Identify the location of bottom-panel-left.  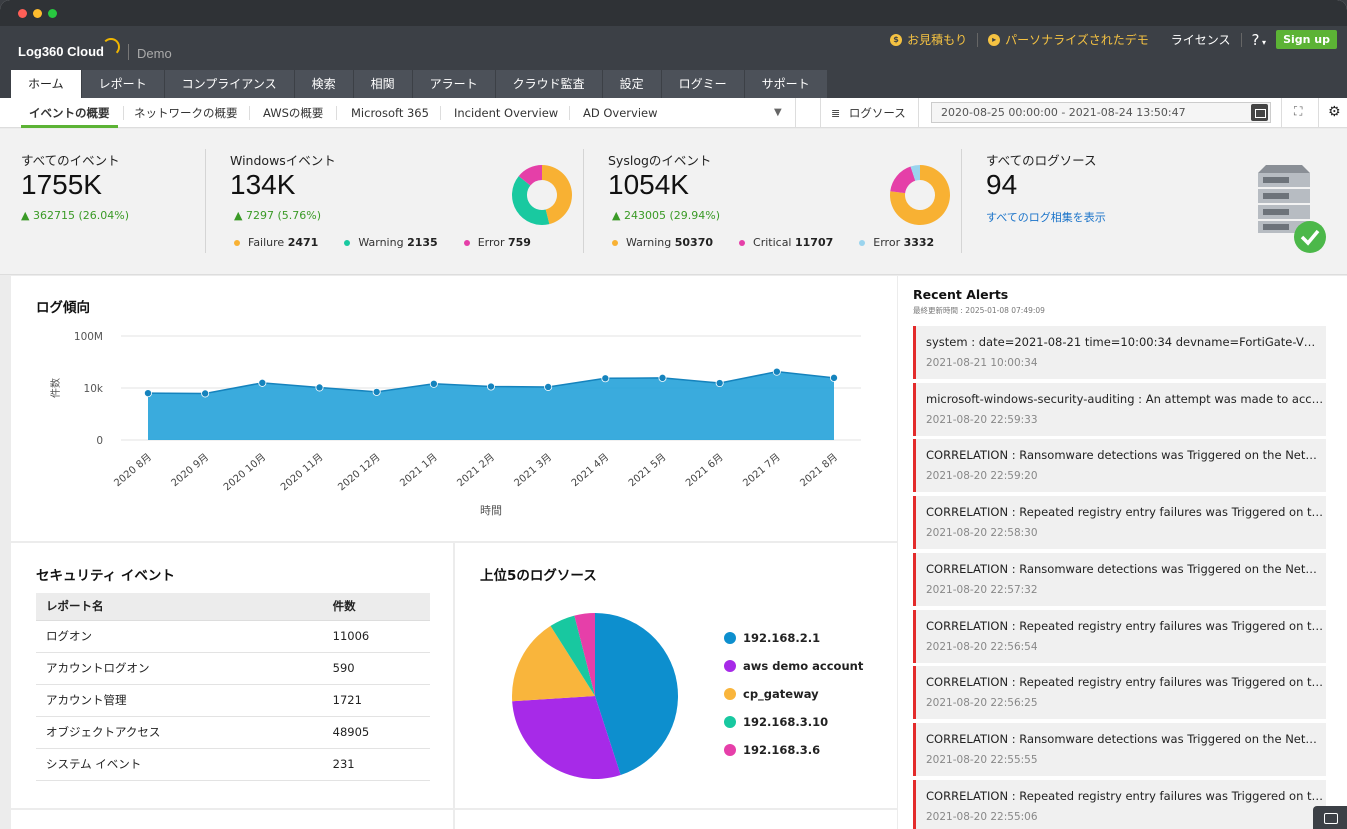
(232, 819).